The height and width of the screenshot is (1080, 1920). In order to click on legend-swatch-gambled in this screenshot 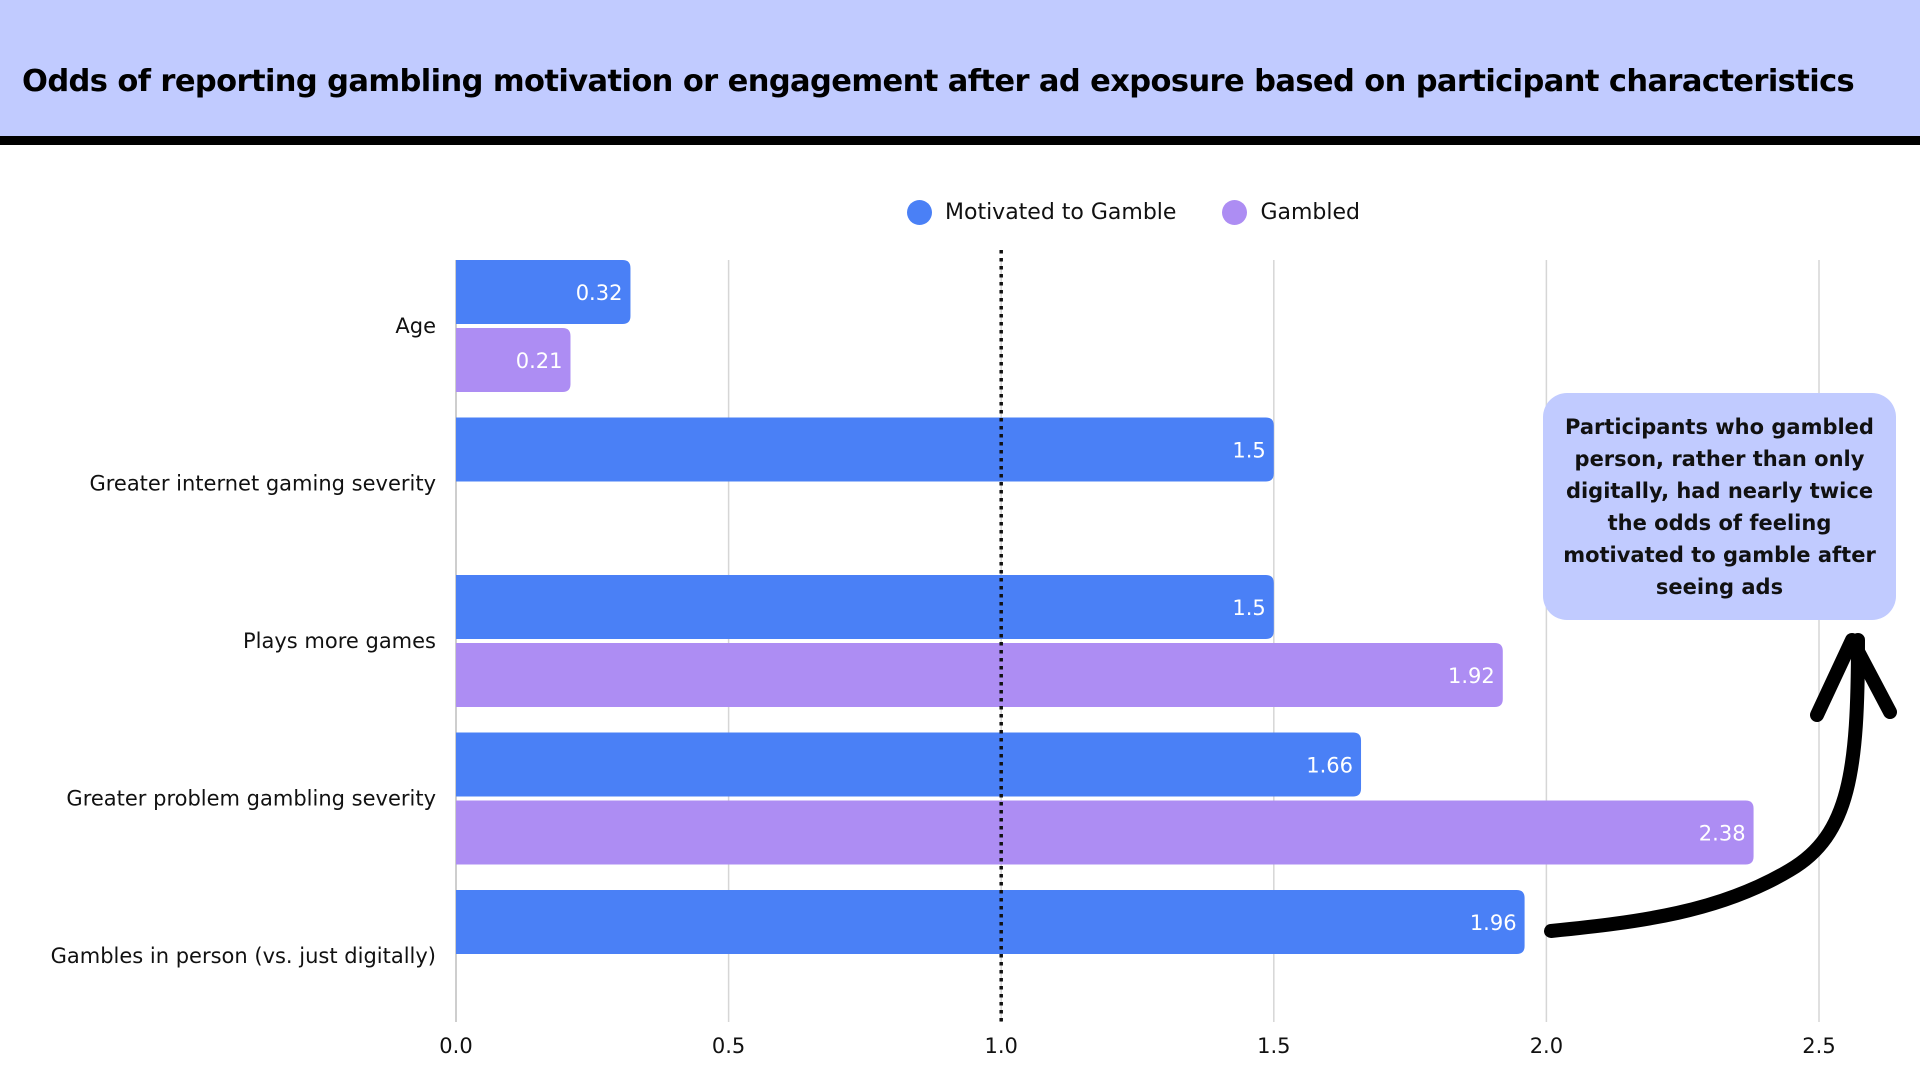, I will do `click(1235, 212)`.